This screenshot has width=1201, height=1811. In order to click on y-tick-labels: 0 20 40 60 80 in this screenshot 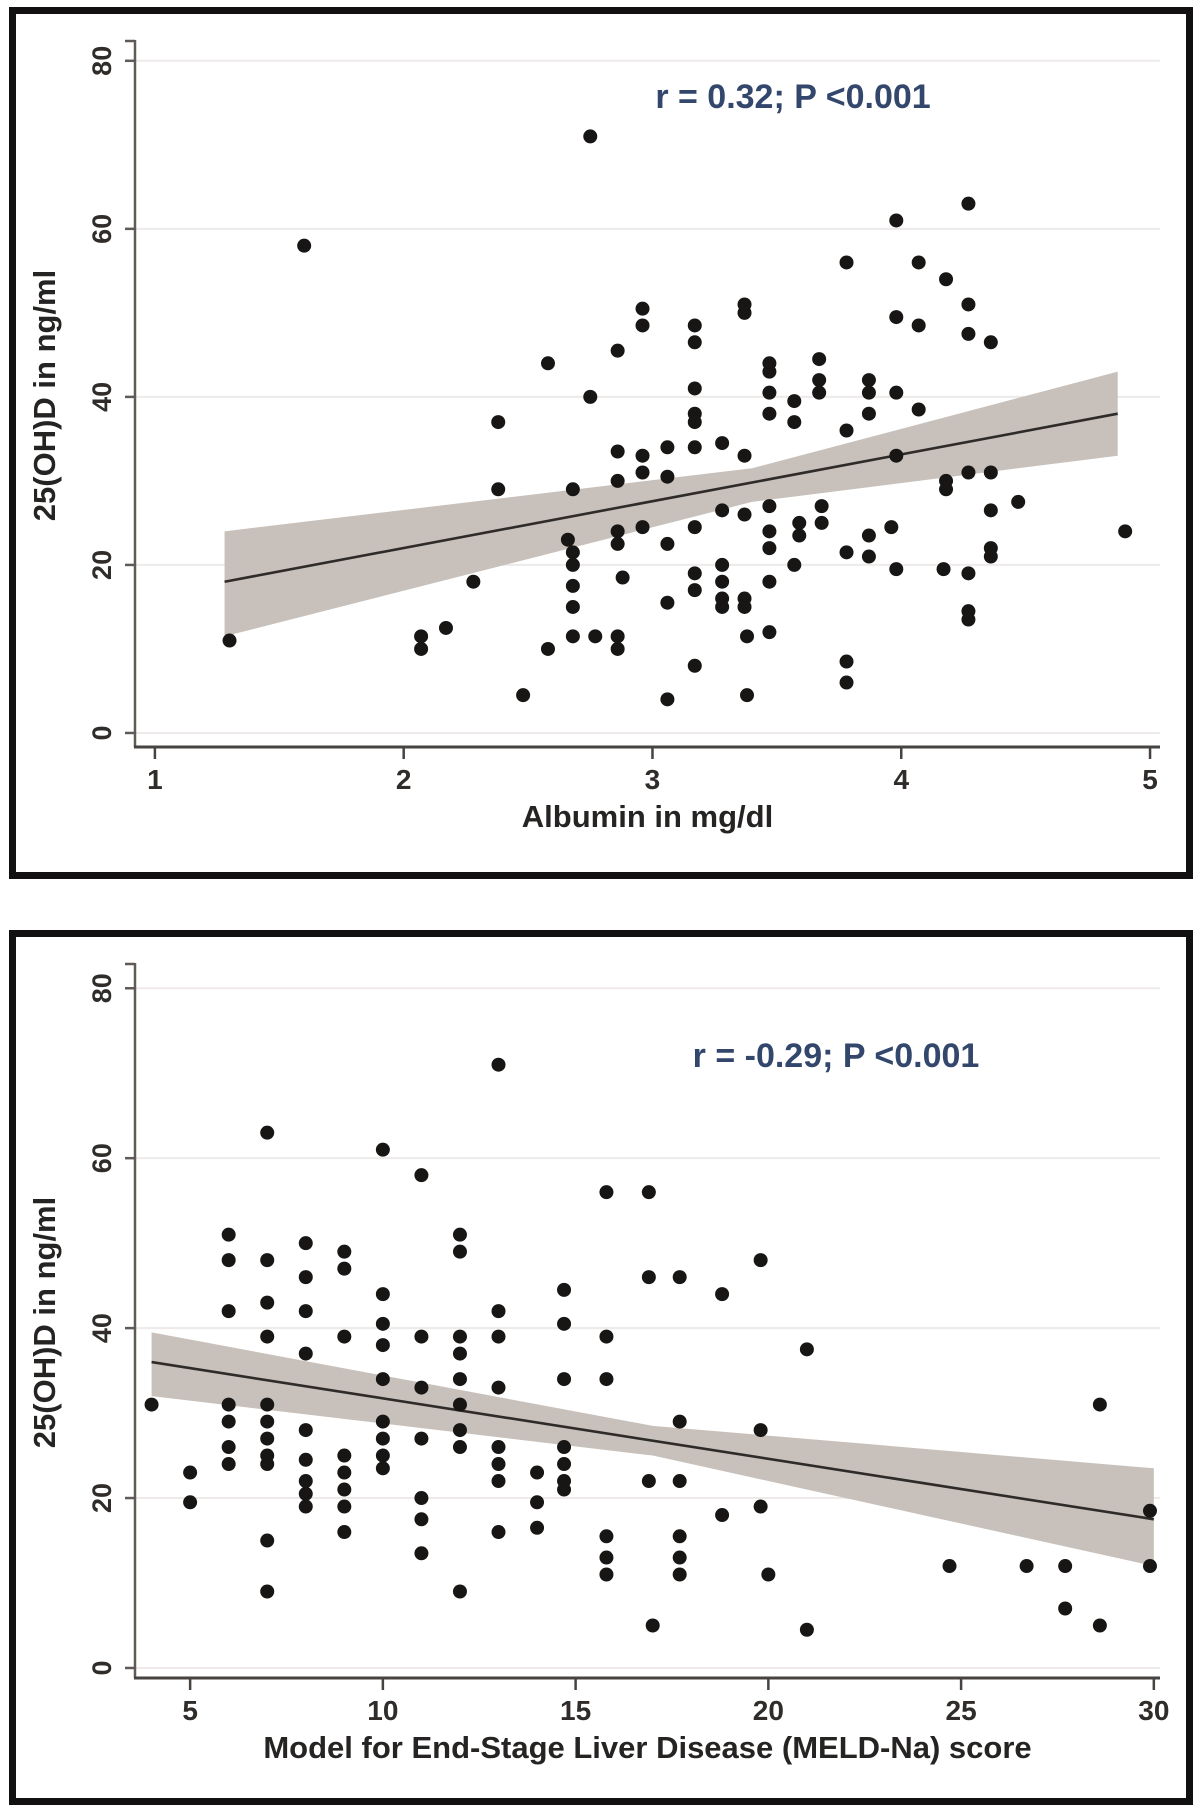, I will do `click(111, 1318)`.